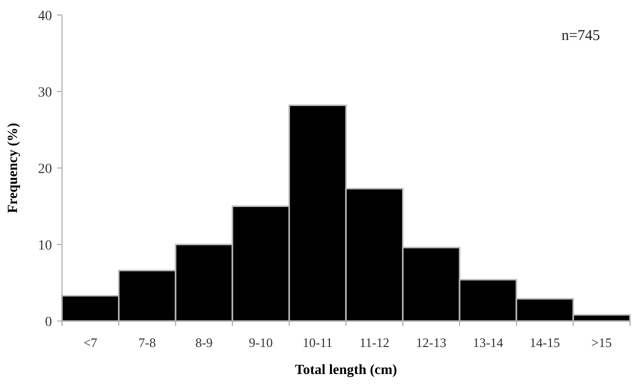 The height and width of the screenshot is (384, 644). What do you see at coordinates (13, 168) in the screenshot?
I see `y-axis-title: Frequency (%)` at bounding box center [13, 168].